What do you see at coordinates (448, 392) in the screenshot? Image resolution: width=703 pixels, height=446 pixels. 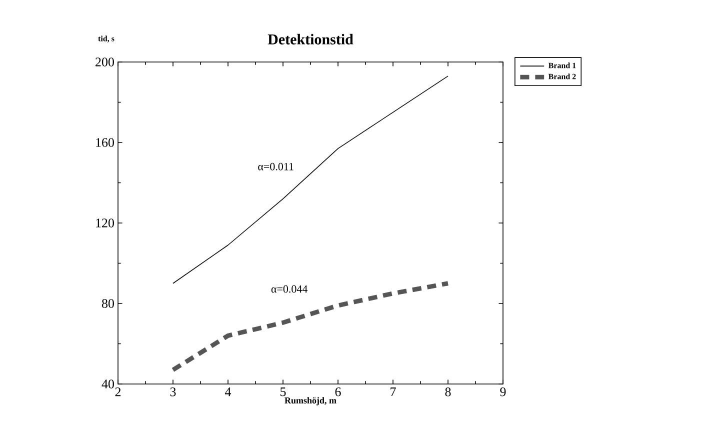 I see `x-tick-label: 8` at bounding box center [448, 392].